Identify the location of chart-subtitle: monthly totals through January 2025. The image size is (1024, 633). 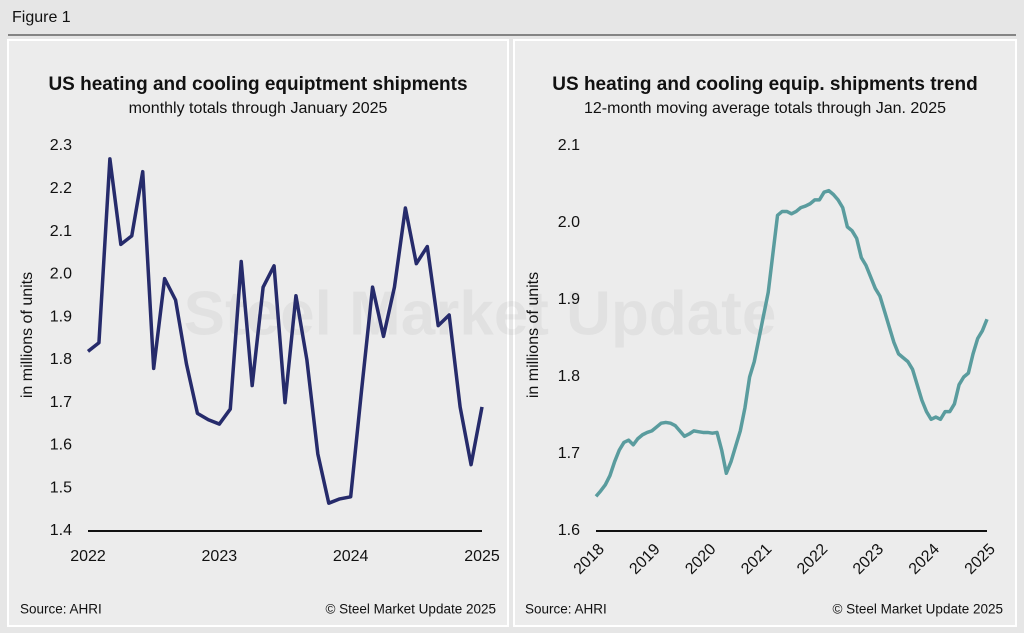
(258, 108).